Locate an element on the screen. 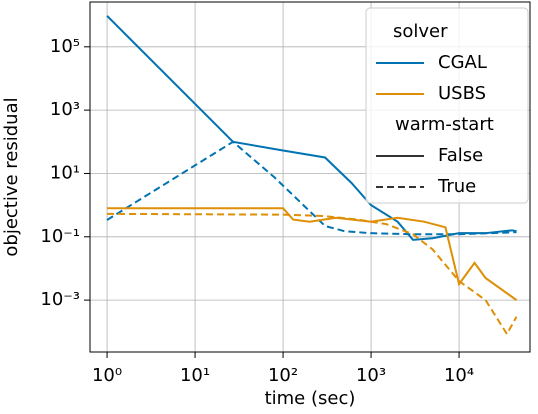 The width and height of the screenshot is (538, 414). y-tick-label: 10⁵ is located at coordinates (65, 46).